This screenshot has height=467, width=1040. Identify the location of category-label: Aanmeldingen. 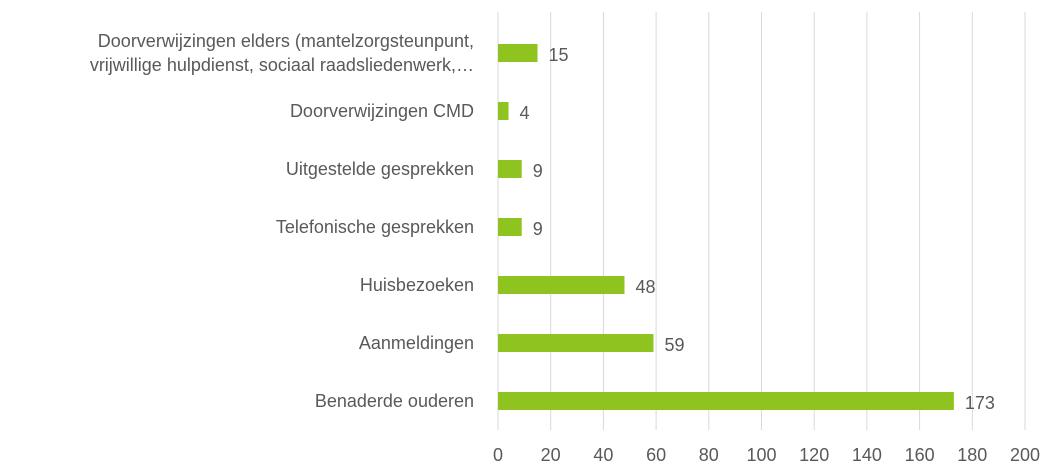
(416, 343).